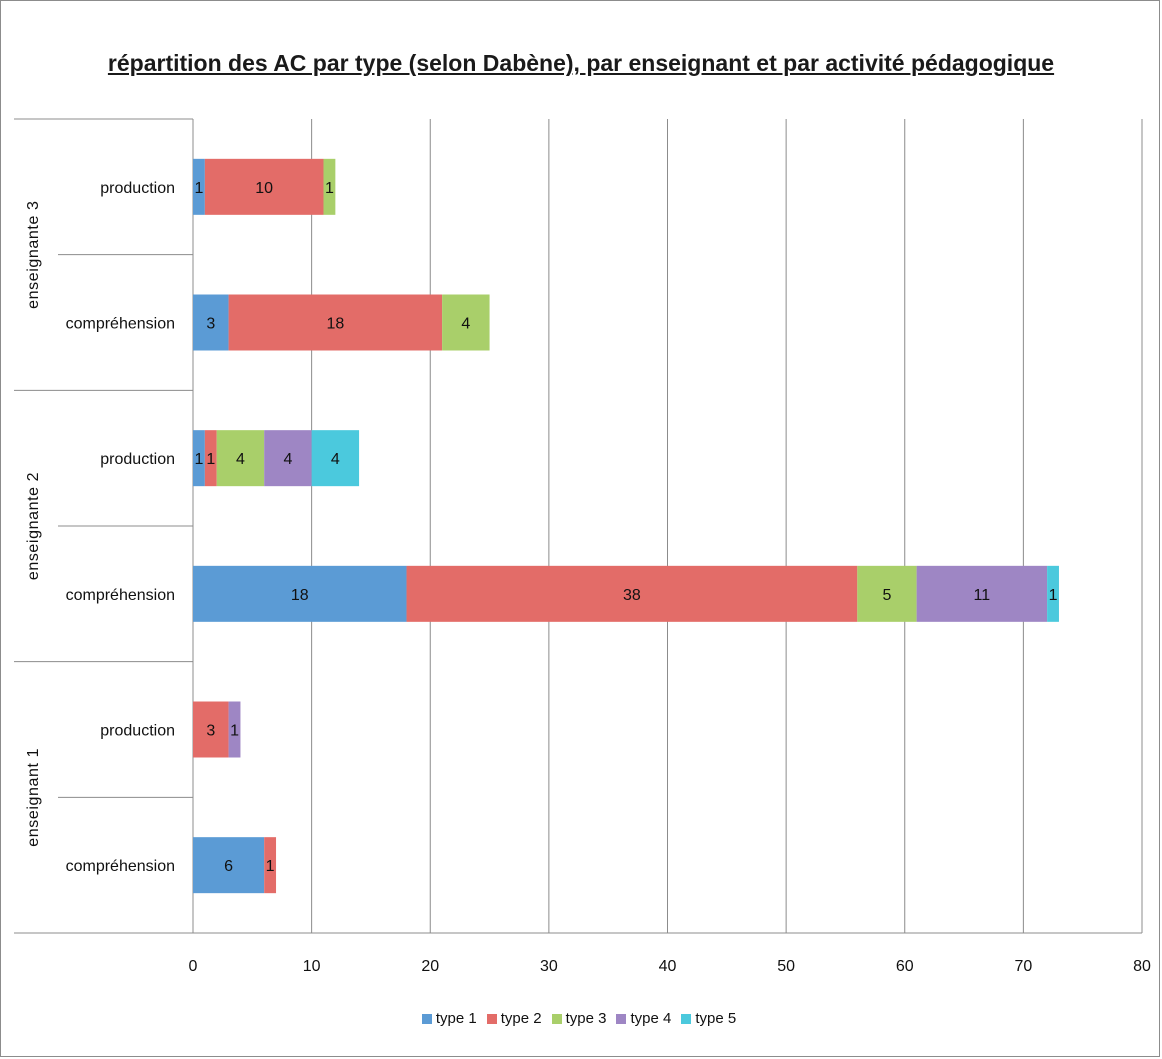 The image size is (1162, 1059). I want to click on legend-item-type-1: type 1, so click(449, 1018).